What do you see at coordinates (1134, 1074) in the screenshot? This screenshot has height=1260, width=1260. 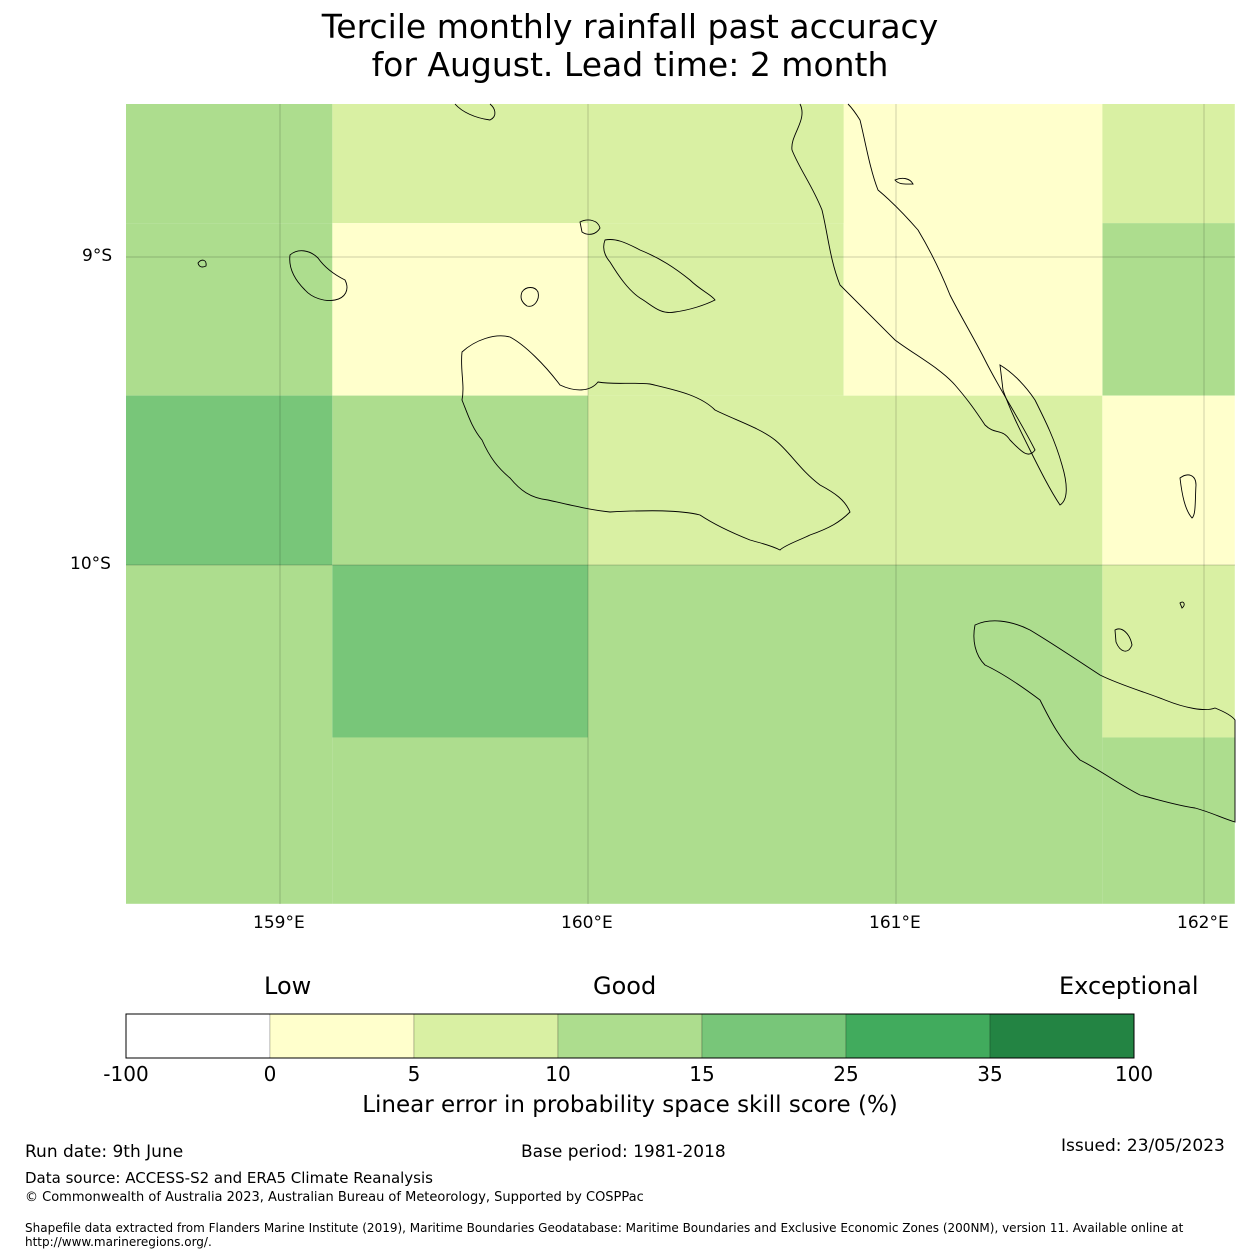 I see `colorbar-tick: 100` at bounding box center [1134, 1074].